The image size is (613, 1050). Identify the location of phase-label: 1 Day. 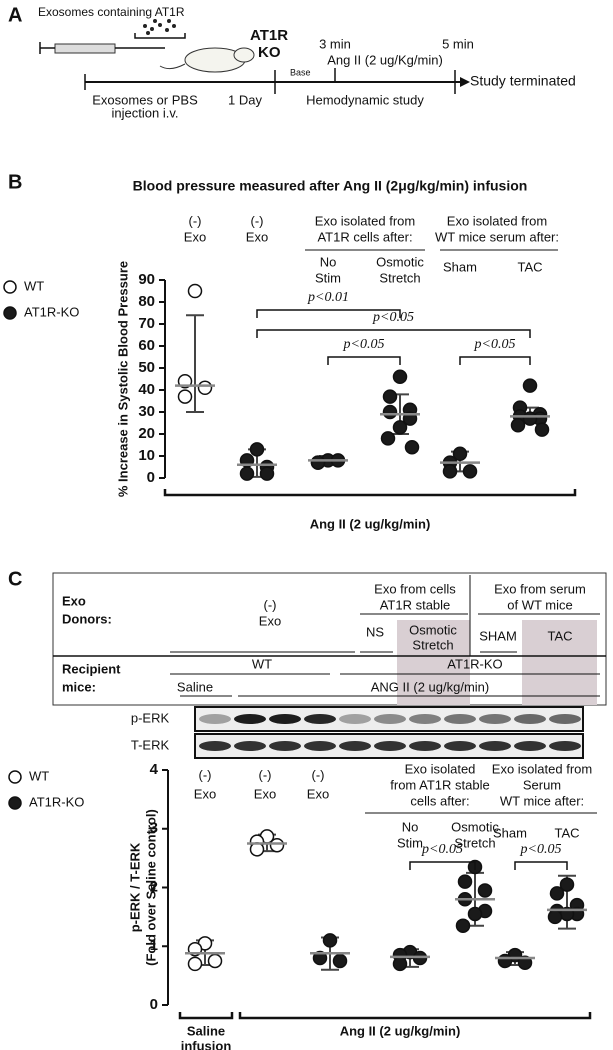
(245, 99).